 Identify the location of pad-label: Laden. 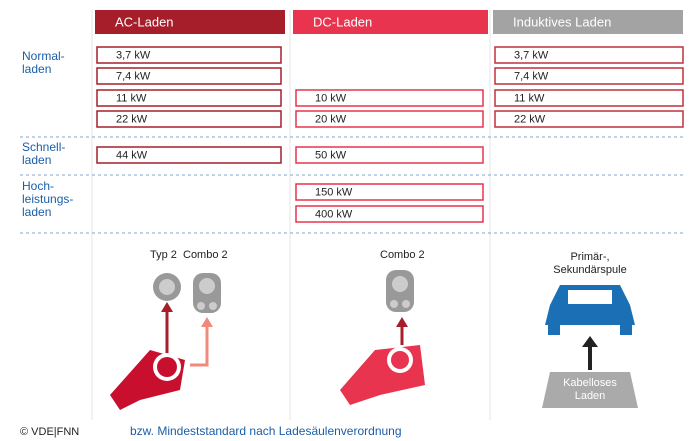
(590, 396).